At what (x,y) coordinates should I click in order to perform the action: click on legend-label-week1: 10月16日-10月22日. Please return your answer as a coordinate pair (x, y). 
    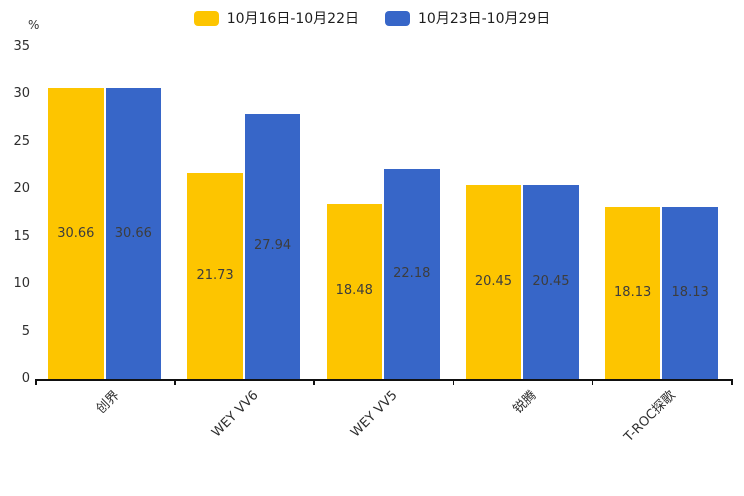
    Looking at the image, I should click on (292, 19).